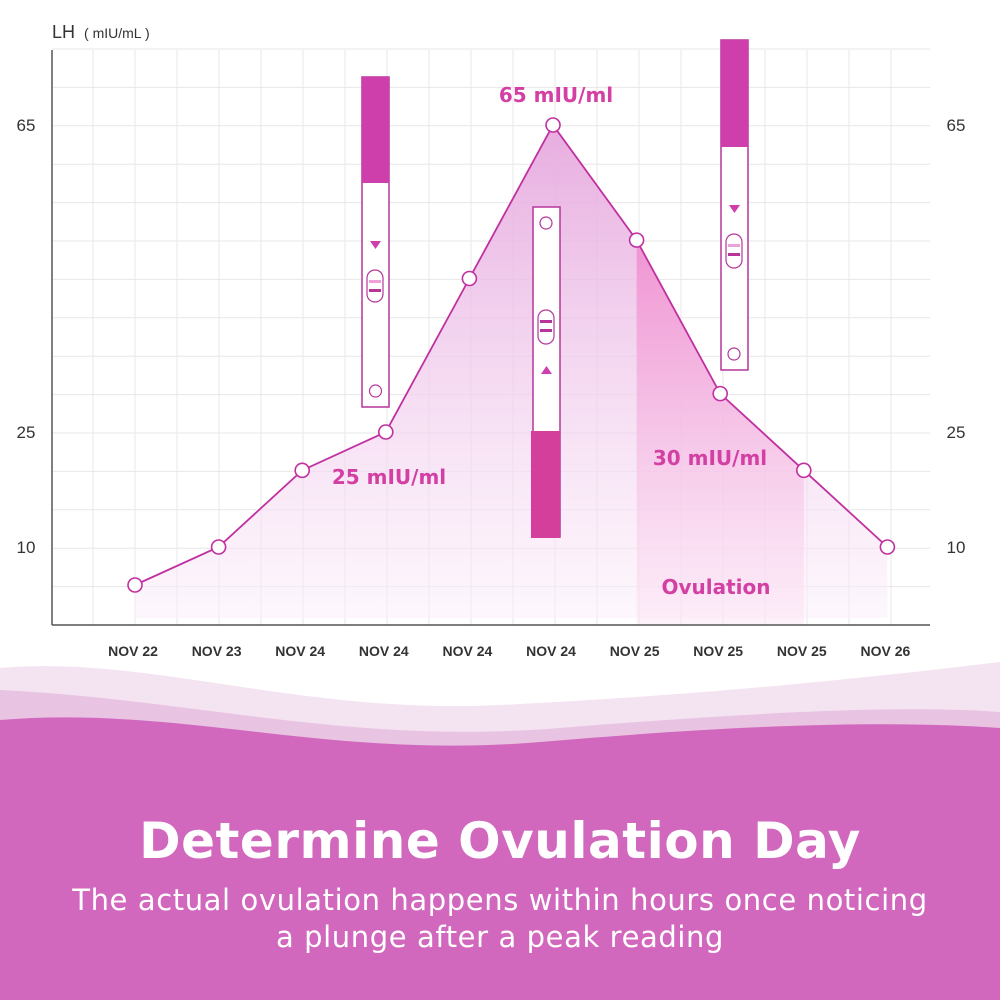 The image size is (1000, 1000). What do you see at coordinates (556, 95) in the screenshot?
I see `annotation-65-miu: 65 mIU/ml` at bounding box center [556, 95].